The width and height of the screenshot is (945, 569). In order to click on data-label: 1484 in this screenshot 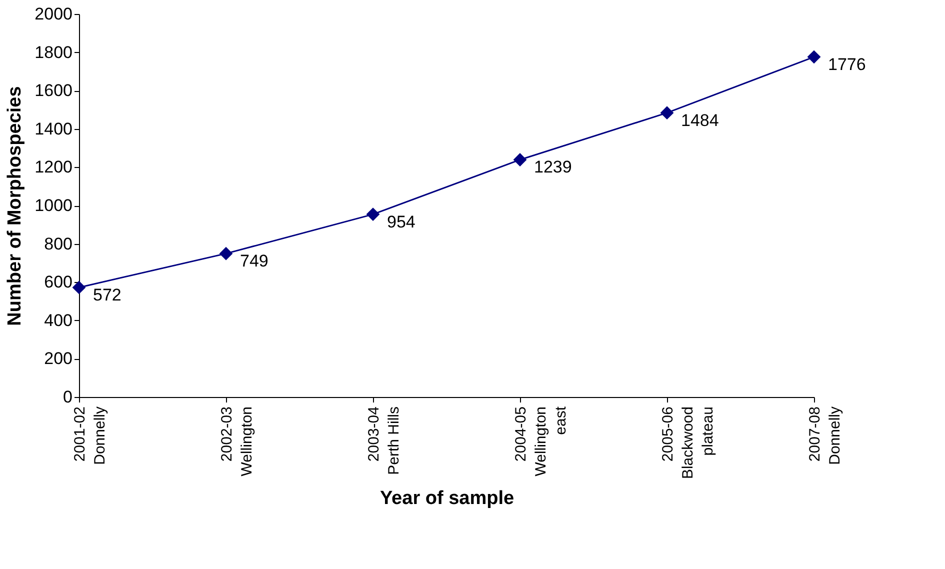, I will do `click(700, 120)`.